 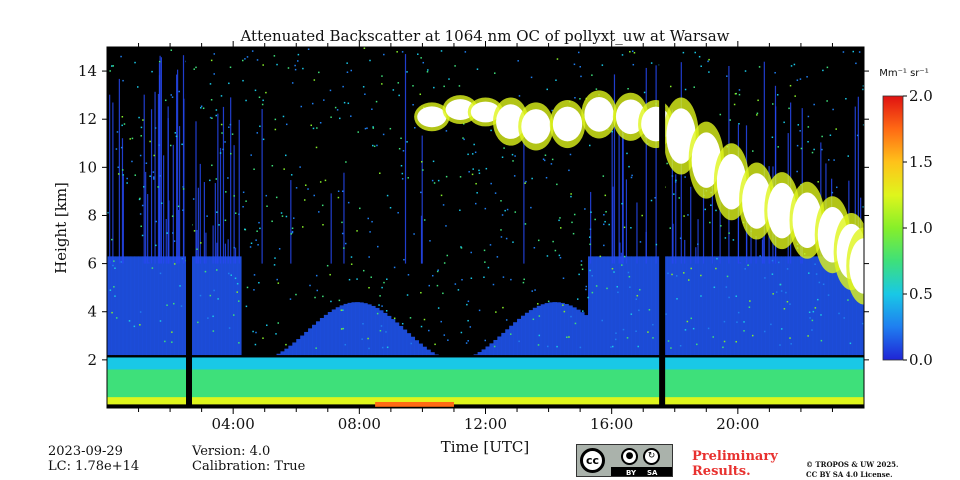 What do you see at coordinates (249, 466) in the screenshot?
I see `calibration-text: Calibration: True` at bounding box center [249, 466].